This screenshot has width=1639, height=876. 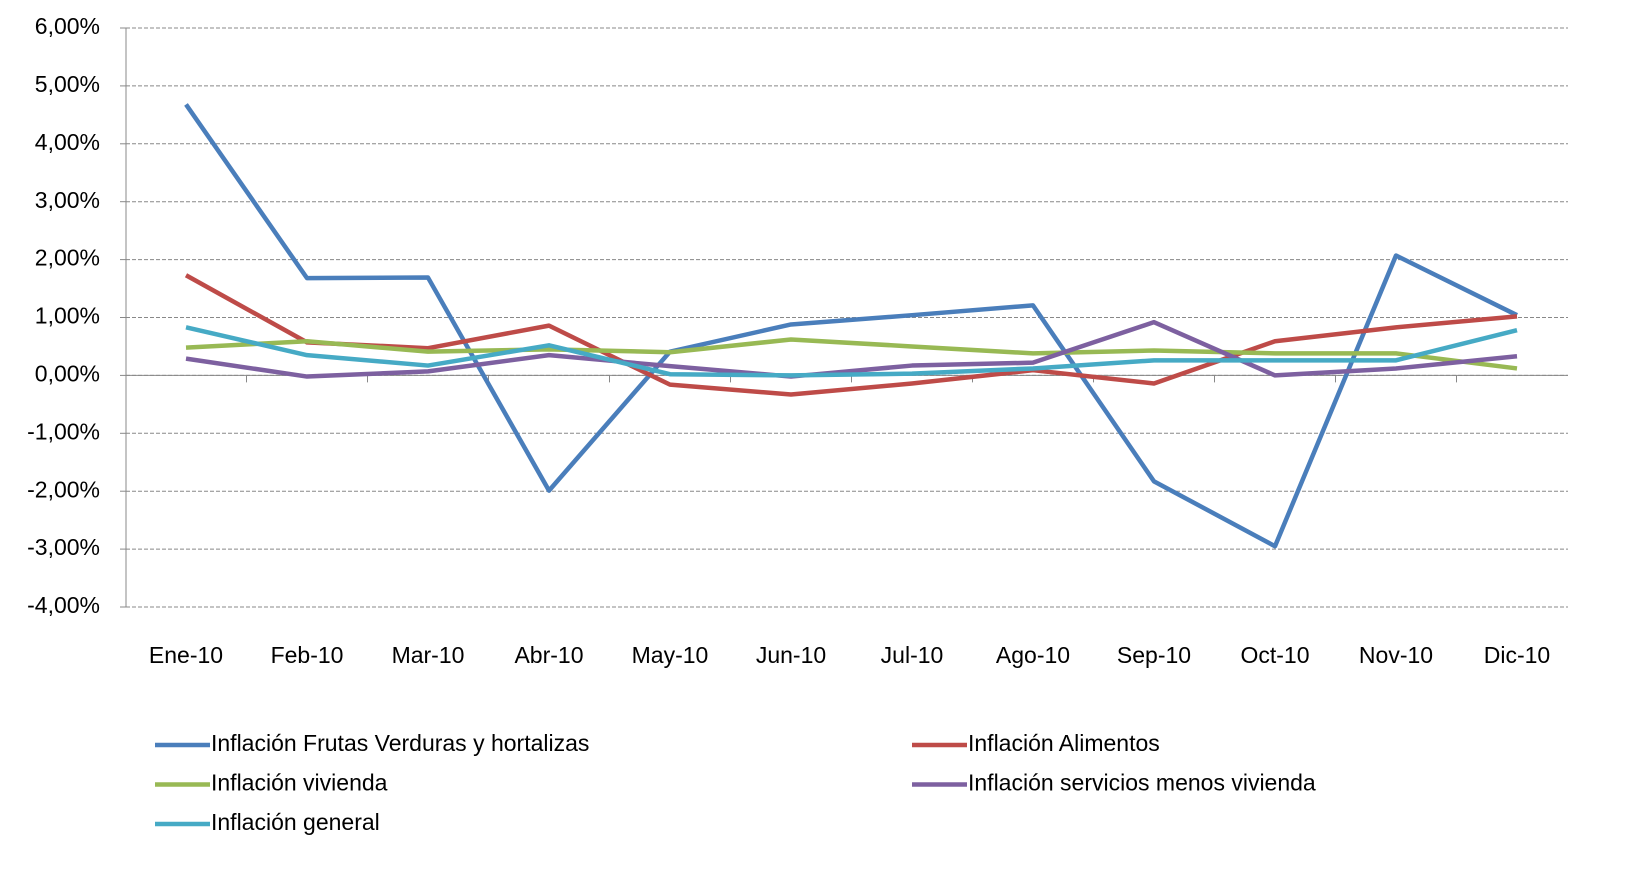 What do you see at coordinates (63, 547) in the screenshot?
I see `y-tick-label: -3,00%` at bounding box center [63, 547].